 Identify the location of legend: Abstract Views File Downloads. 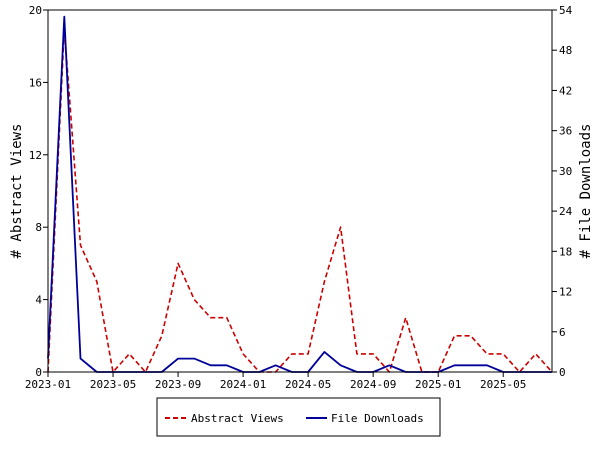
(298, 417).